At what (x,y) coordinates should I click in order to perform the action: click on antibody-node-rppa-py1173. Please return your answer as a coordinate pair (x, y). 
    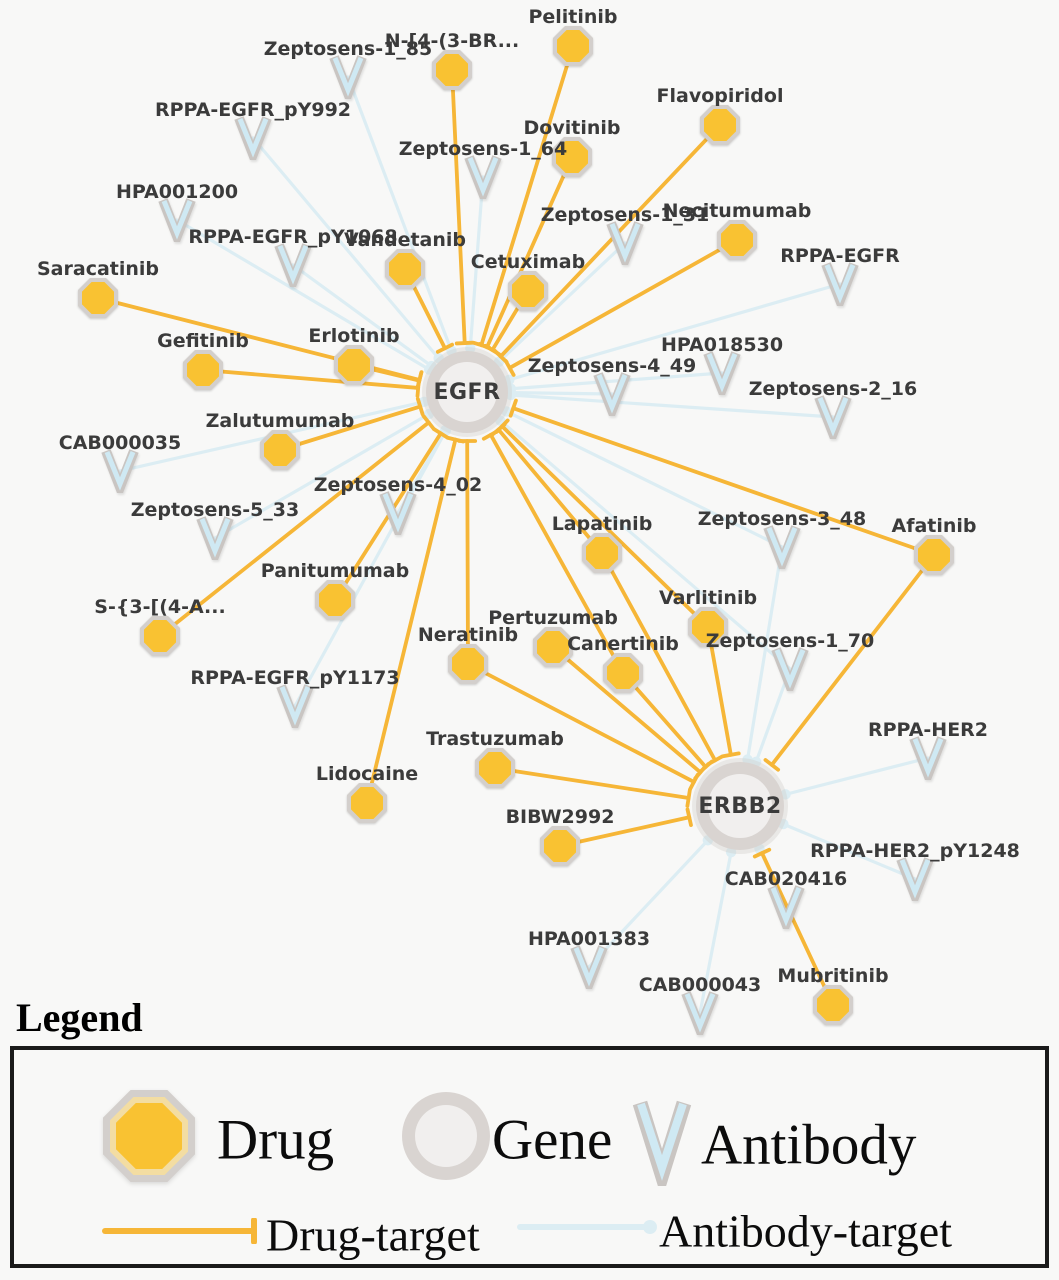
    Looking at the image, I should click on (295, 708).